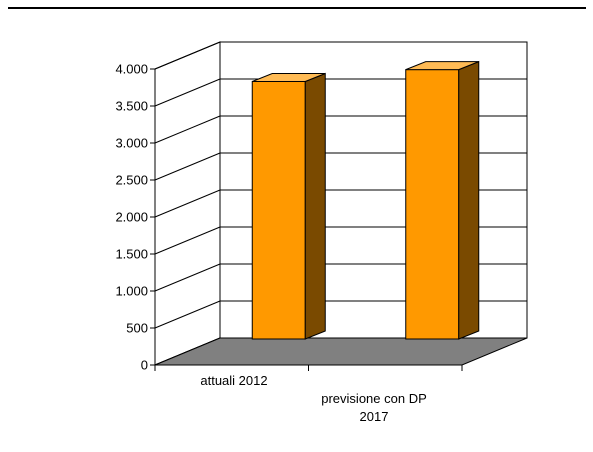  Describe the element at coordinates (144, 365) in the screenshot. I see `y-tick-label: 0` at that location.